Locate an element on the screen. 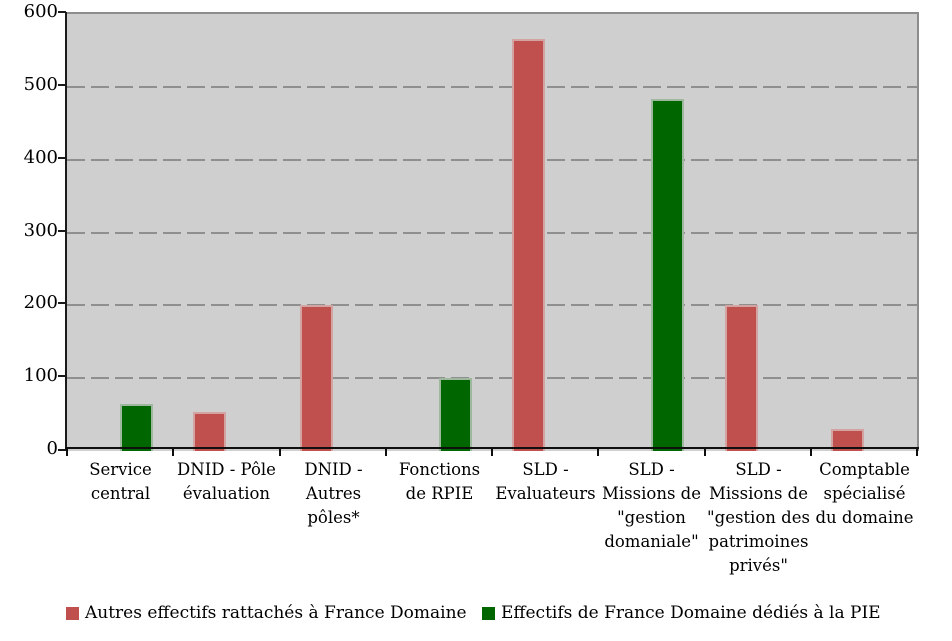 The image size is (952, 641). y-axis-line is located at coordinates (66, 230).